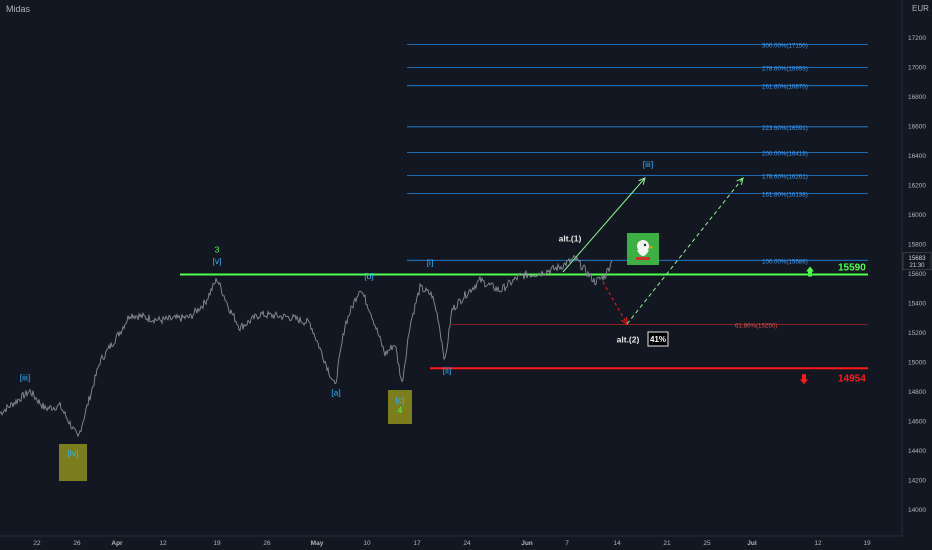  Describe the element at coordinates (917, 510) in the screenshot. I see `y-tick-label: 14000` at that location.